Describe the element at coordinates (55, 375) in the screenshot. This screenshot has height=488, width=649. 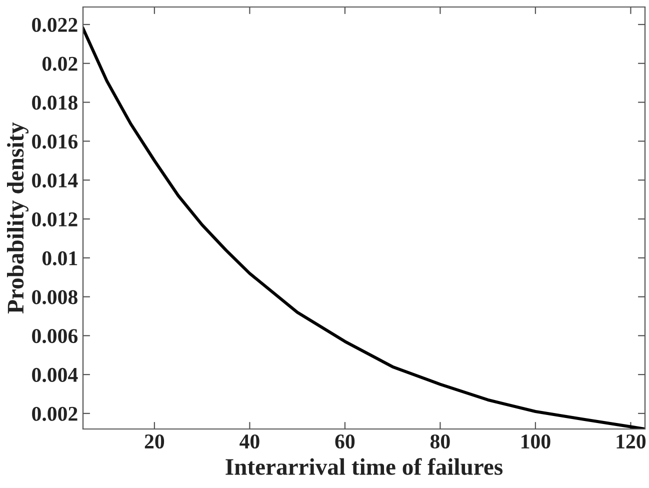
I see `y-tick-label: 0.004` at that location.